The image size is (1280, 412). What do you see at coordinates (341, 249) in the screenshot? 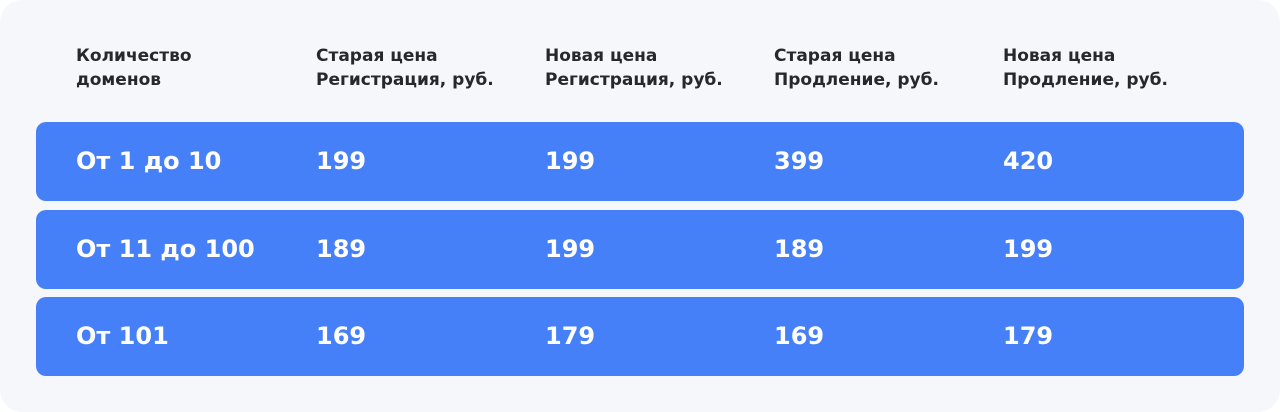
I see `old-registration-cell: 189` at bounding box center [341, 249].